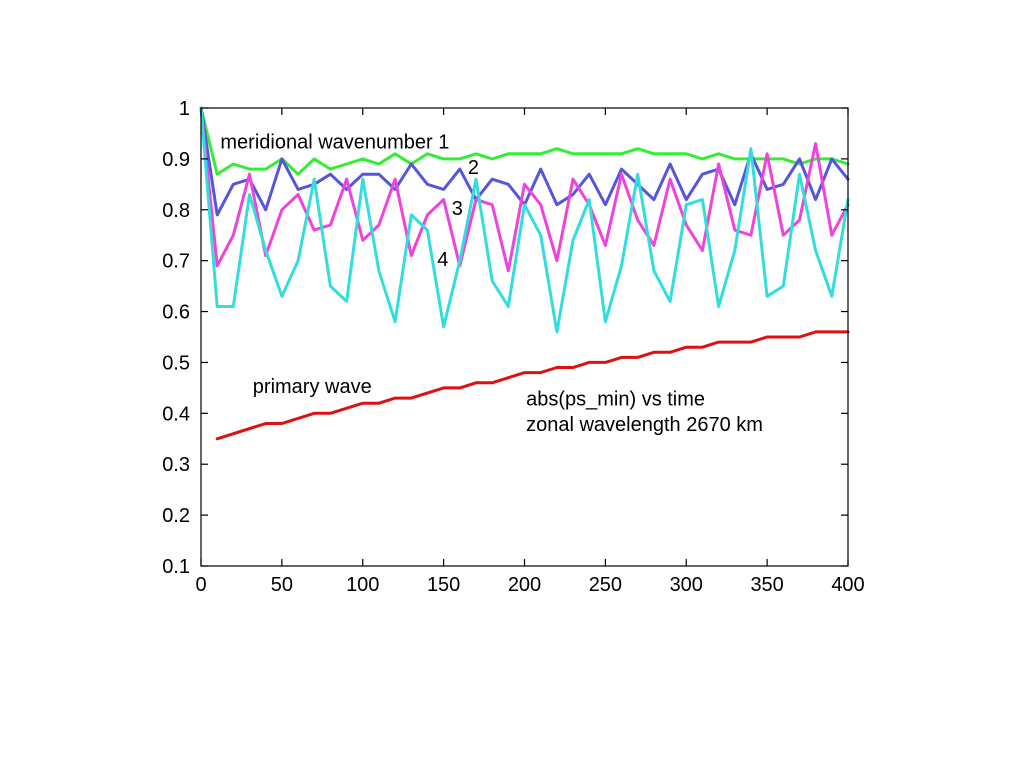  Describe the element at coordinates (766, 585) in the screenshot. I see `x-tick-label: 350` at that location.